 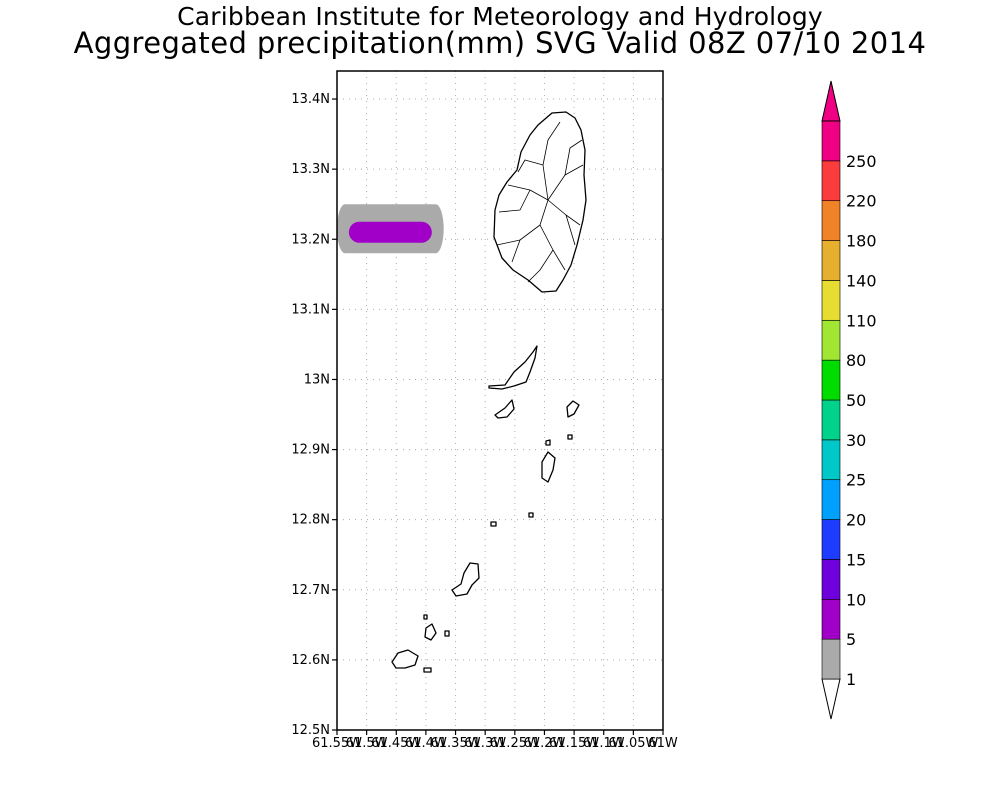 What do you see at coordinates (856, 520) in the screenshot?
I see `colorbar-label: 20` at bounding box center [856, 520].